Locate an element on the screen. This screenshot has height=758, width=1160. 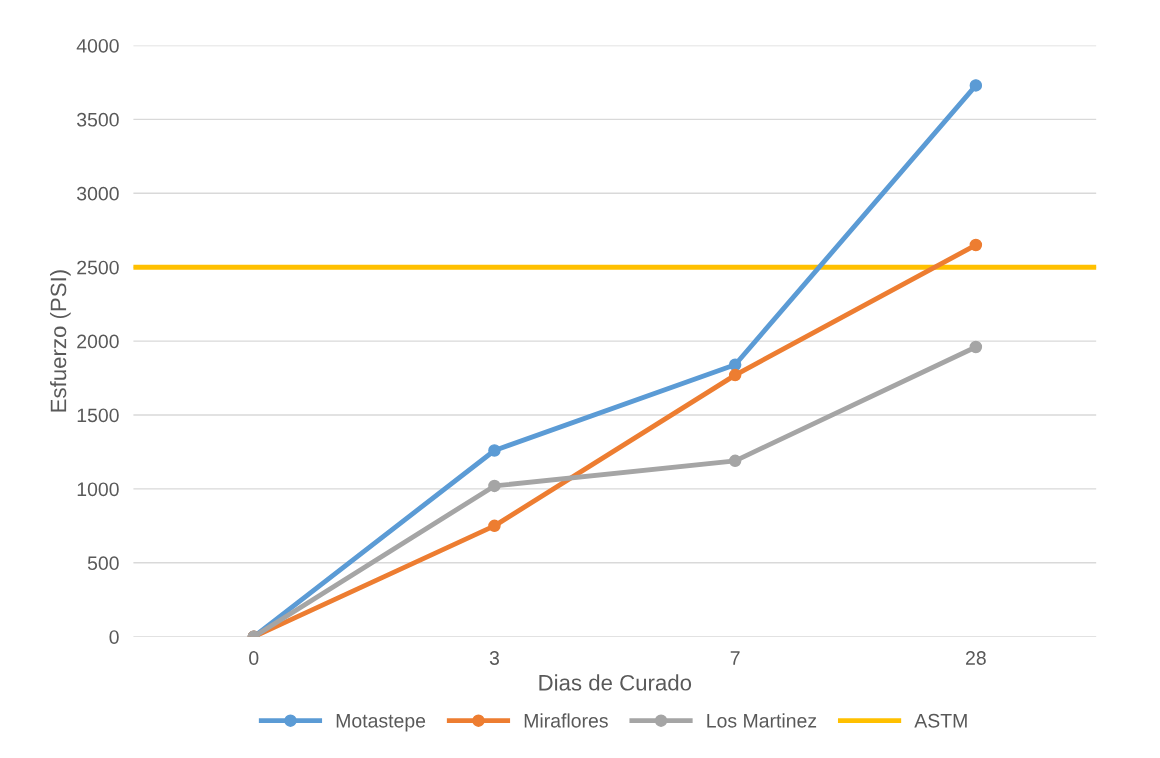
y-tick-label: 4000 is located at coordinates (97, 45).